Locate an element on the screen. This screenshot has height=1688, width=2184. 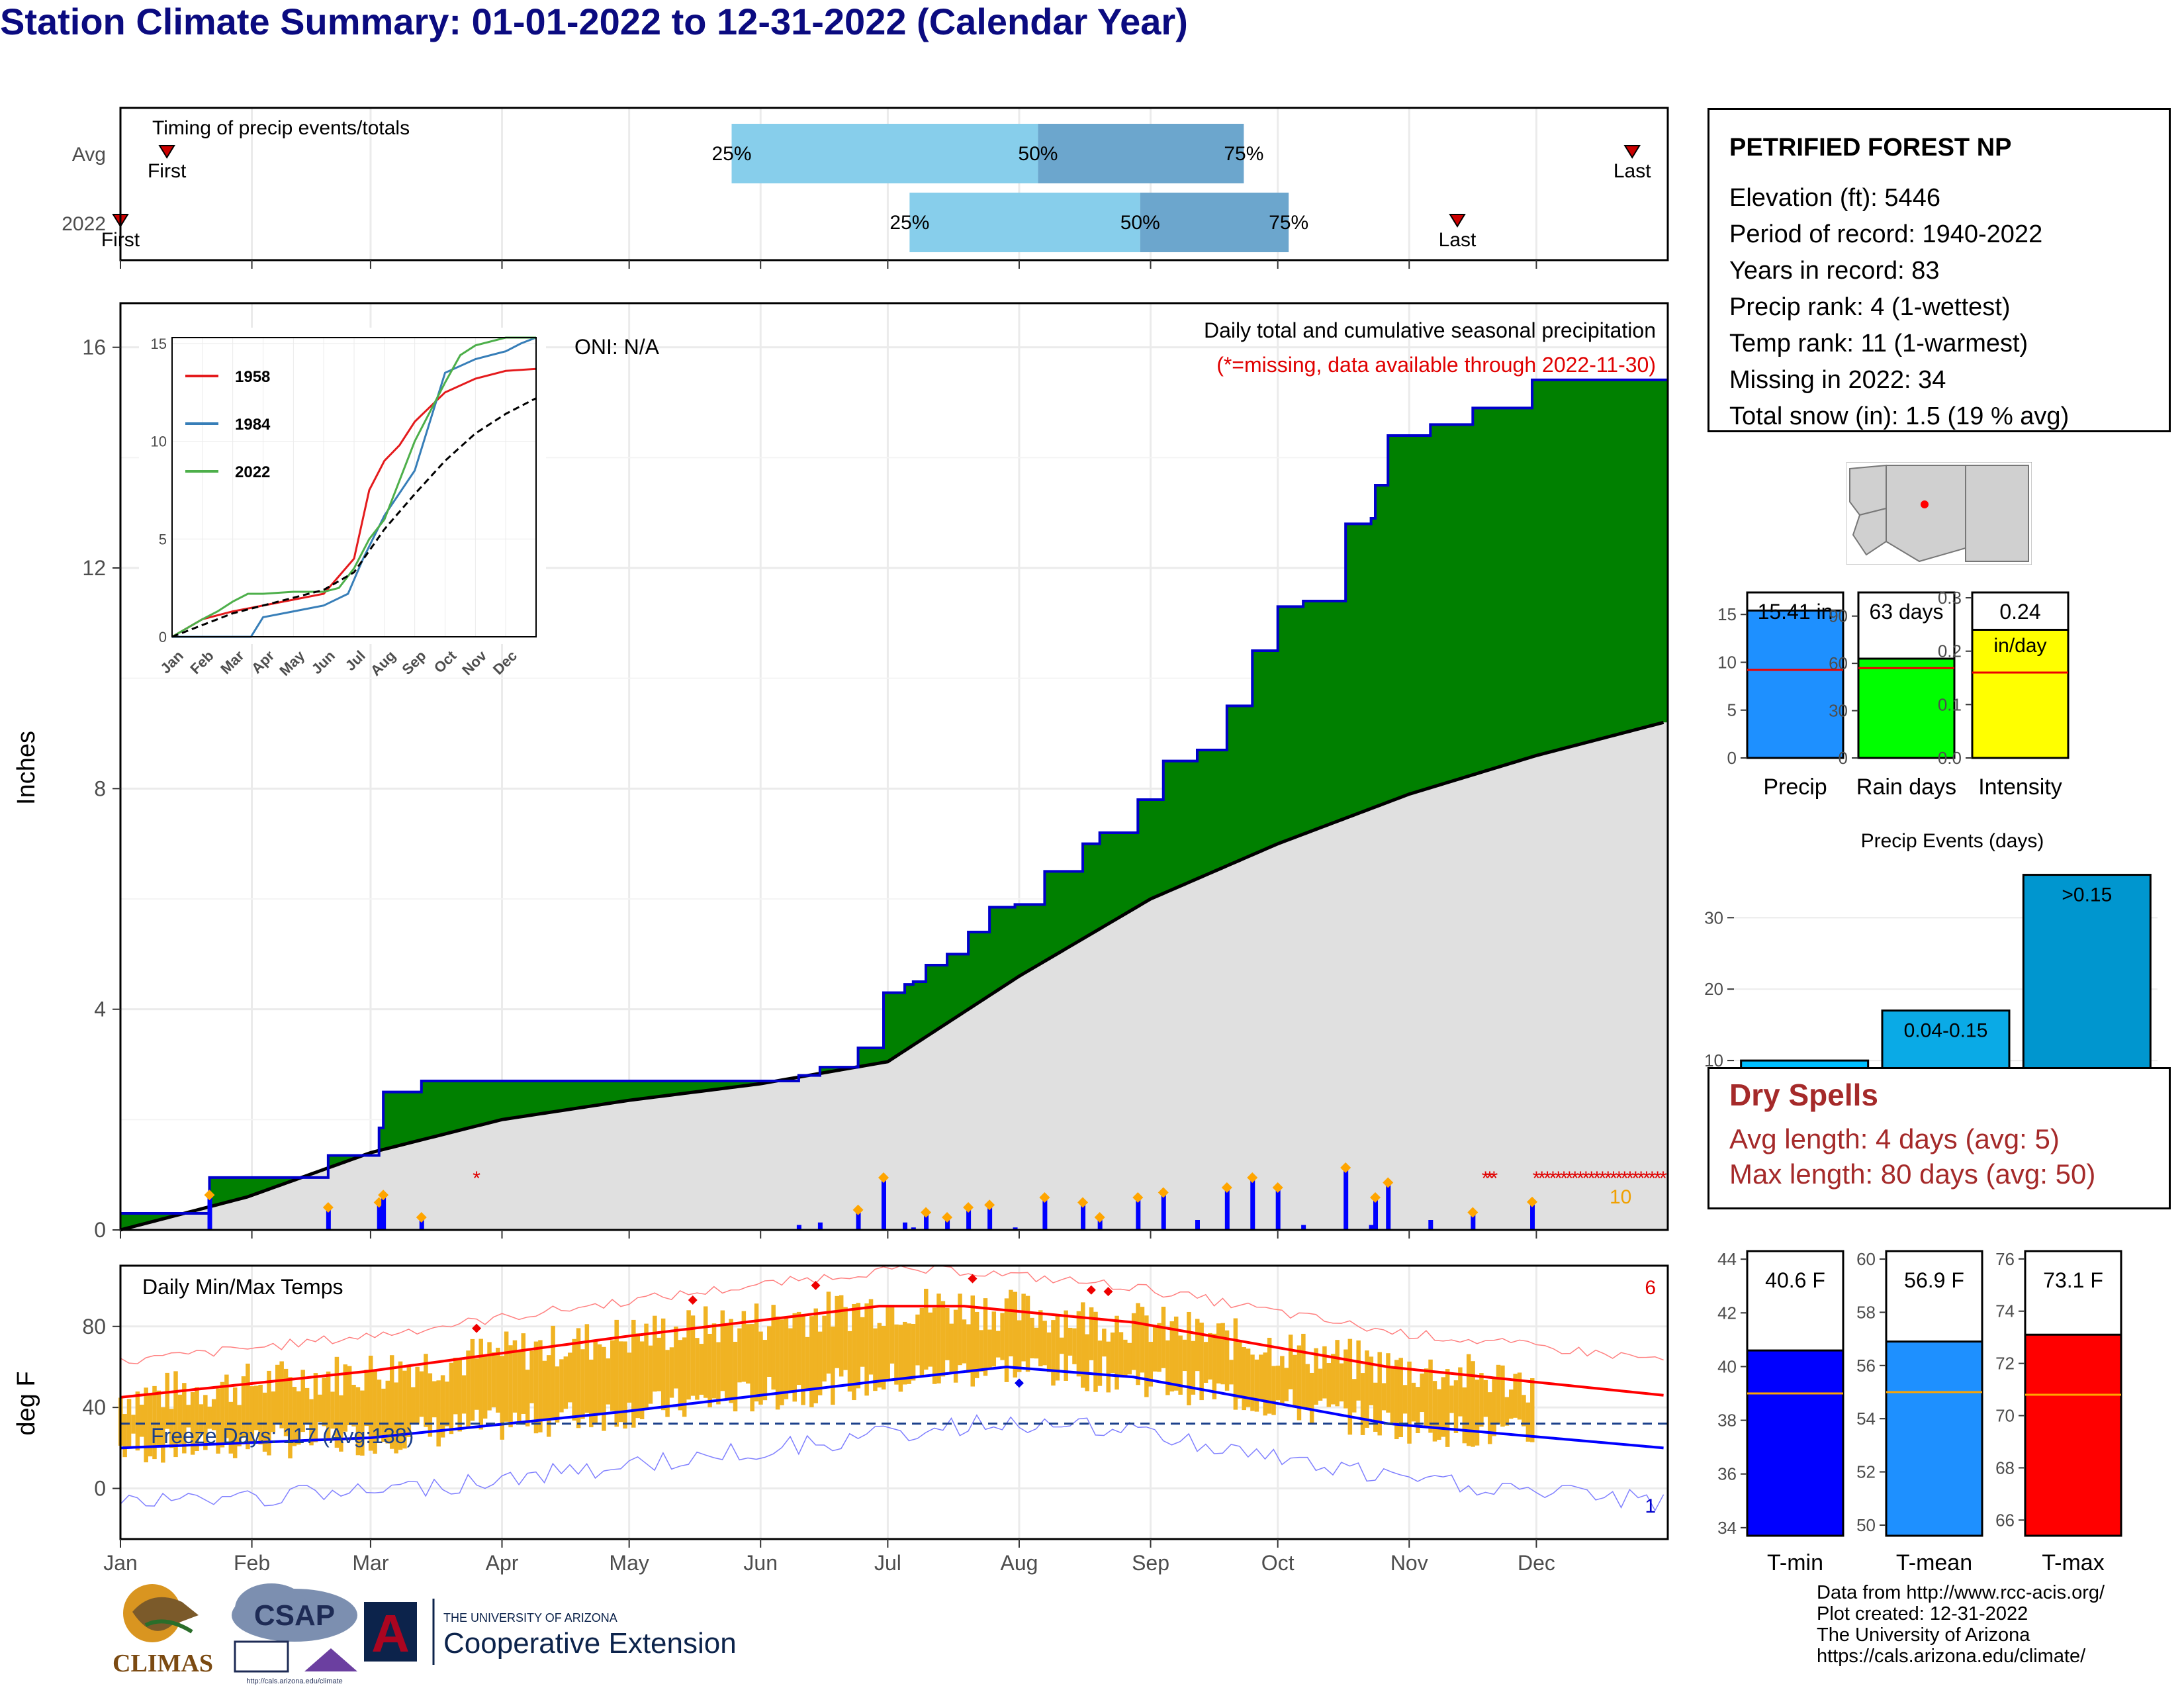
dry-spells-title: Dry Spells is located at coordinates (1803, 1095).